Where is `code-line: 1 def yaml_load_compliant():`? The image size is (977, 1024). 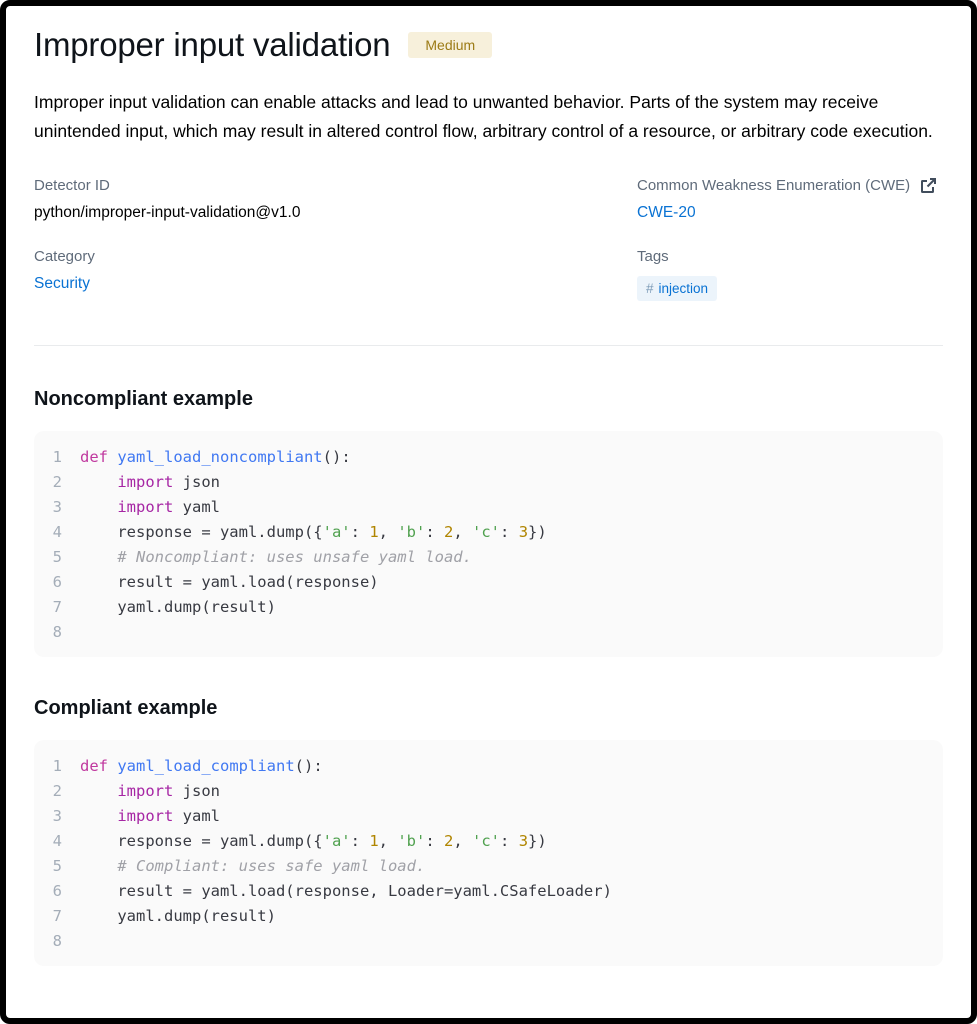
code-line: 1 def yaml_load_compliant(): is located at coordinates (480, 766).